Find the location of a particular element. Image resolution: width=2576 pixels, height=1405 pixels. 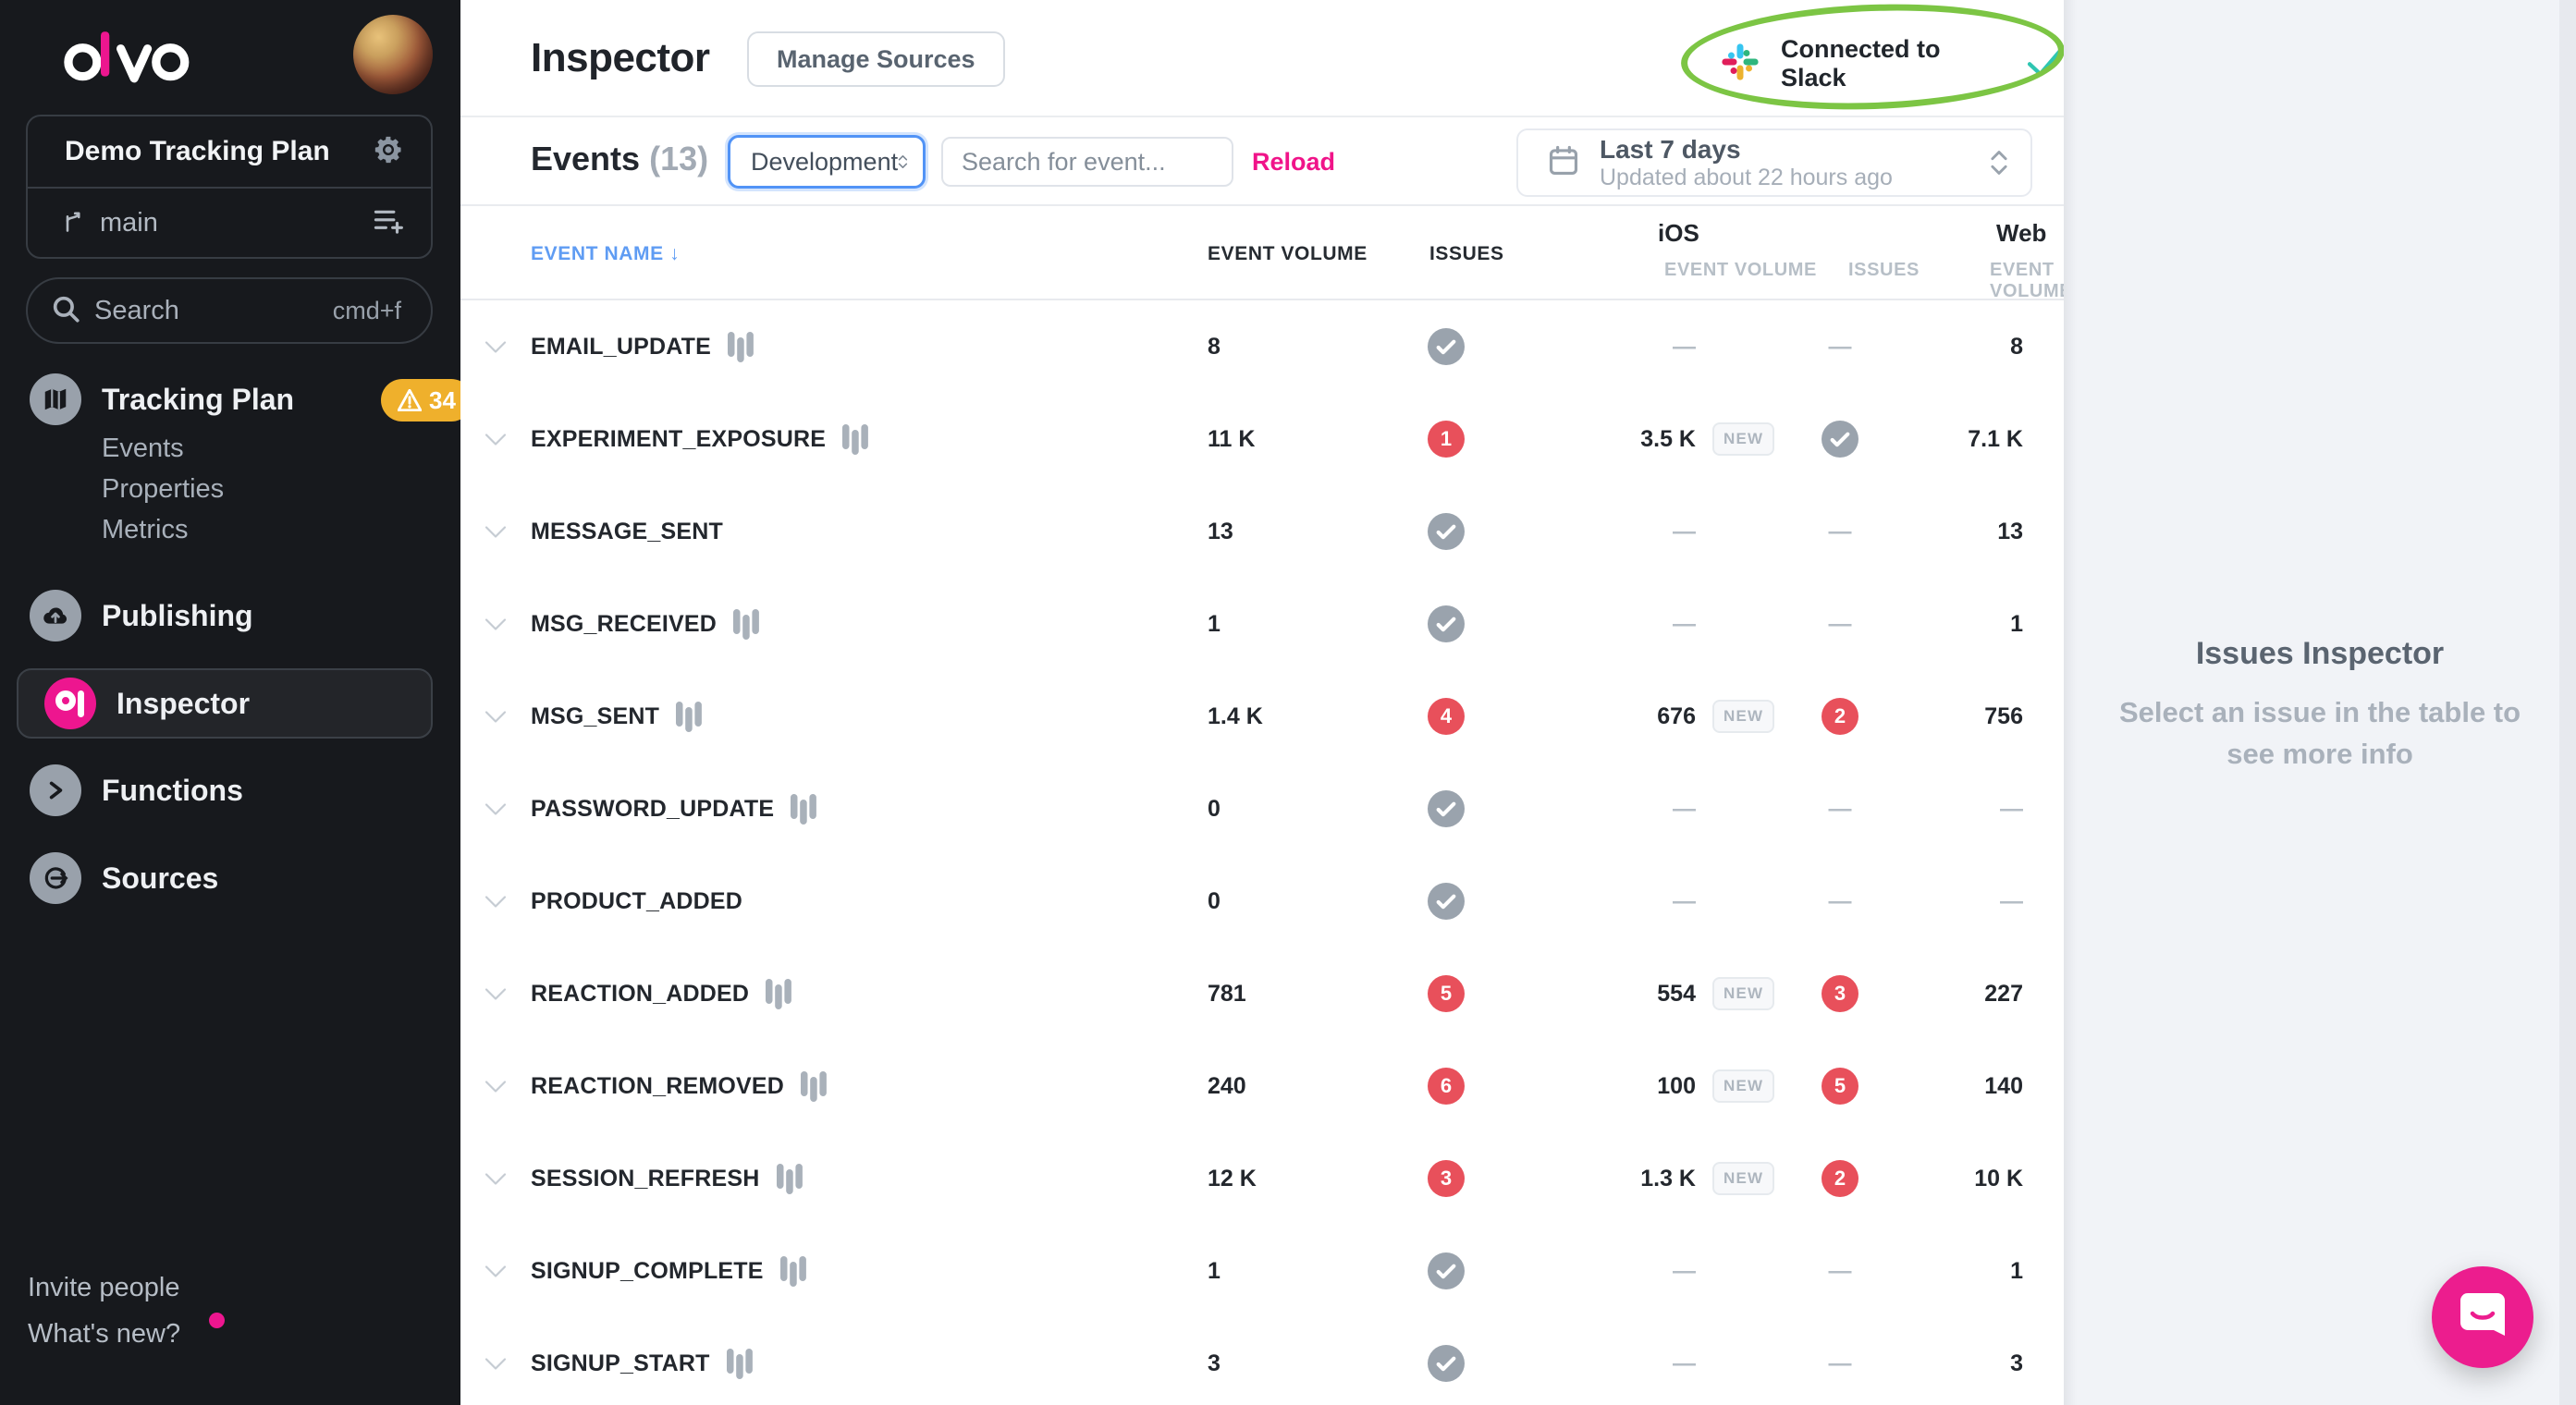

event-name: SIGNUP_START is located at coordinates (620, 1363).